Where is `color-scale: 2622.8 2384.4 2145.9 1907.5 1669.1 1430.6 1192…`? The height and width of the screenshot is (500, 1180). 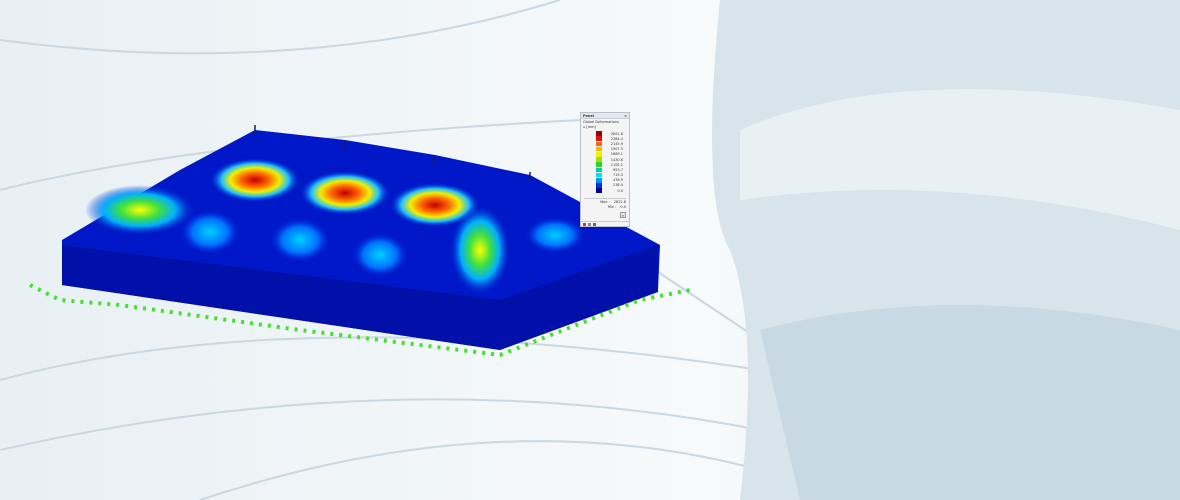 color-scale: 2622.8 2384.4 2145.9 1907.5 1669.1 1430.6 1192… is located at coordinates (612, 162).